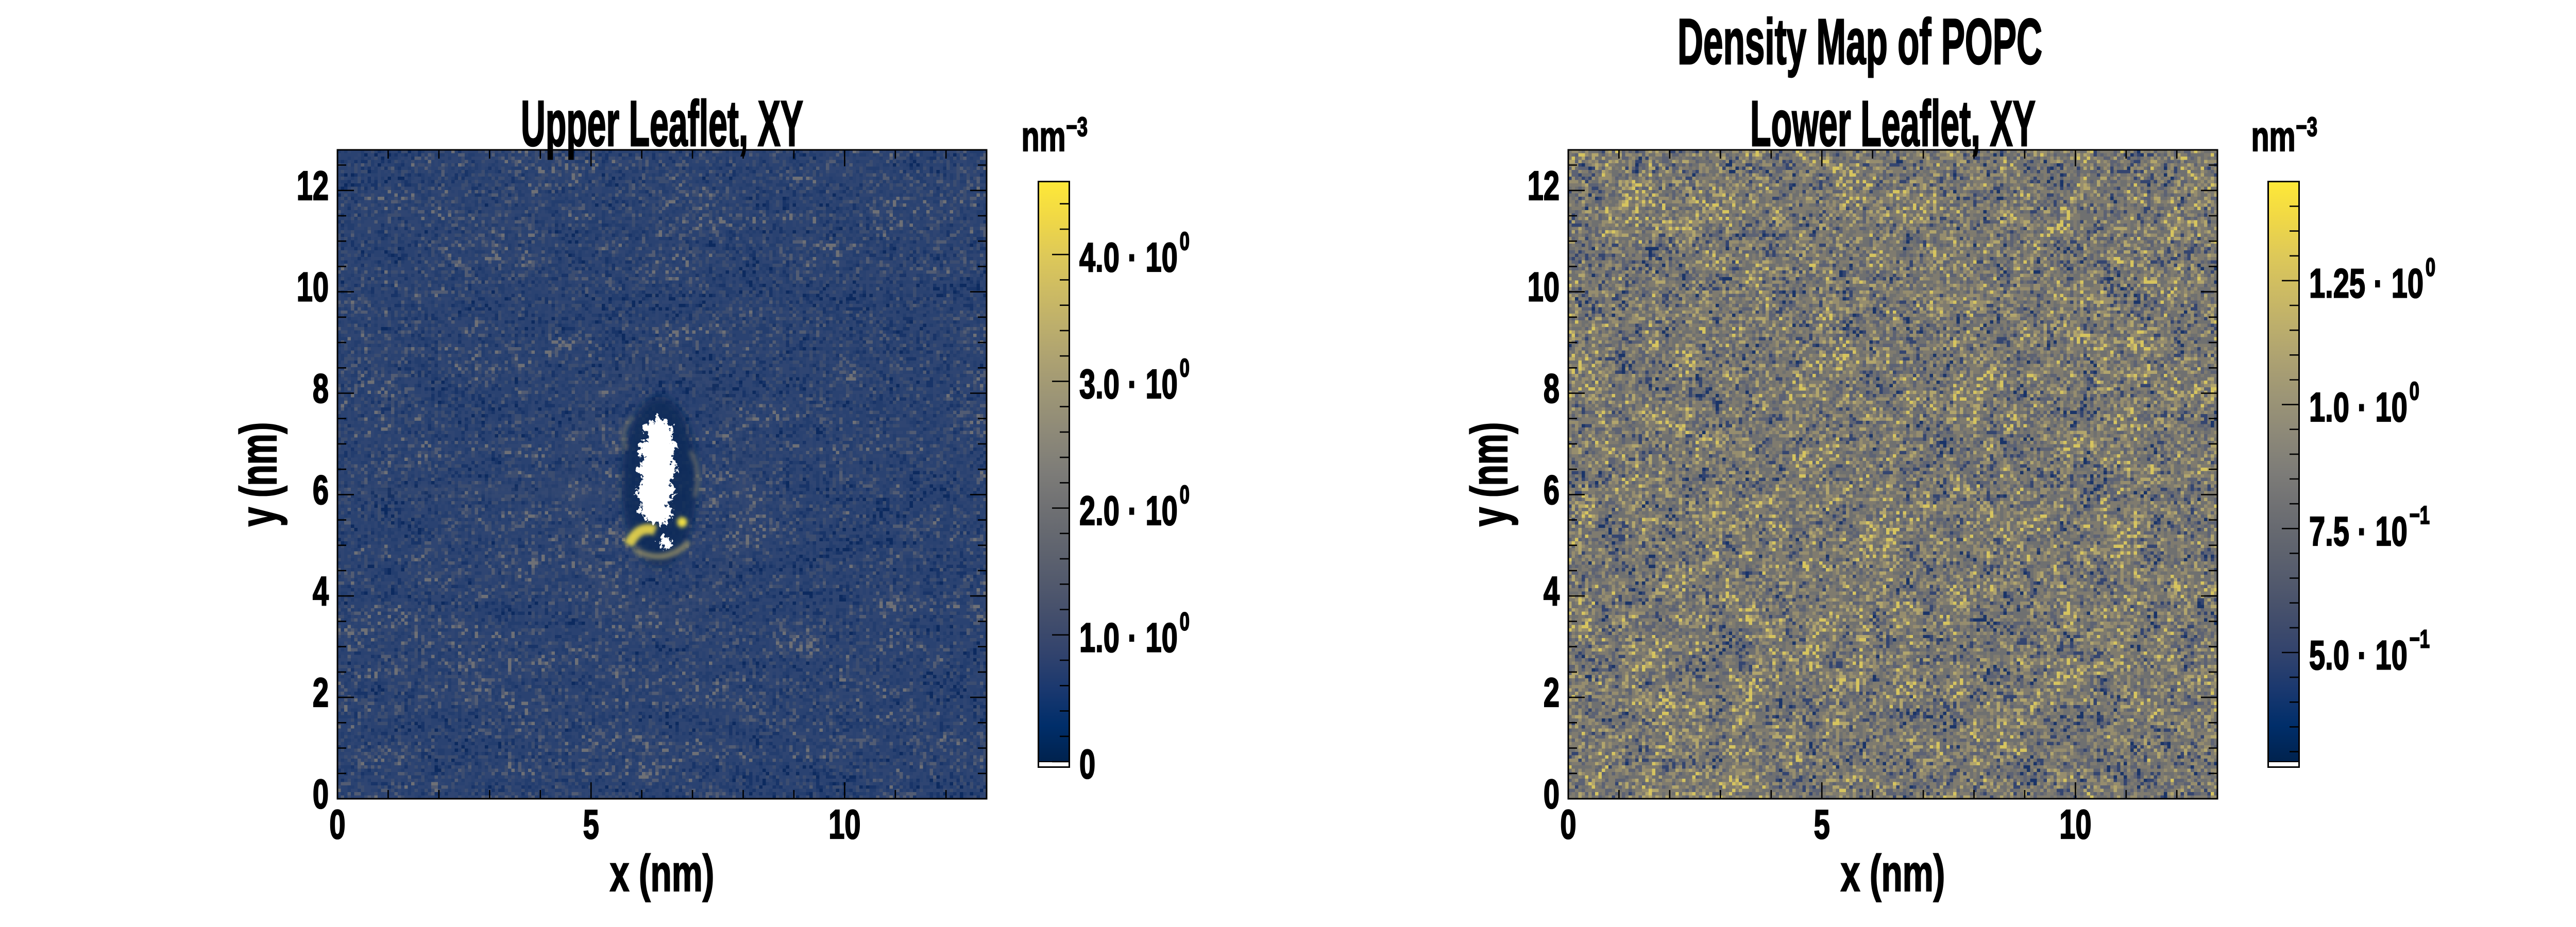 Image resolution: width=2576 pixels, height=927 pixels. Describe the element at coordinates (2337, 283) in the screenshot. I see `svg-text: 1.25` at that location.